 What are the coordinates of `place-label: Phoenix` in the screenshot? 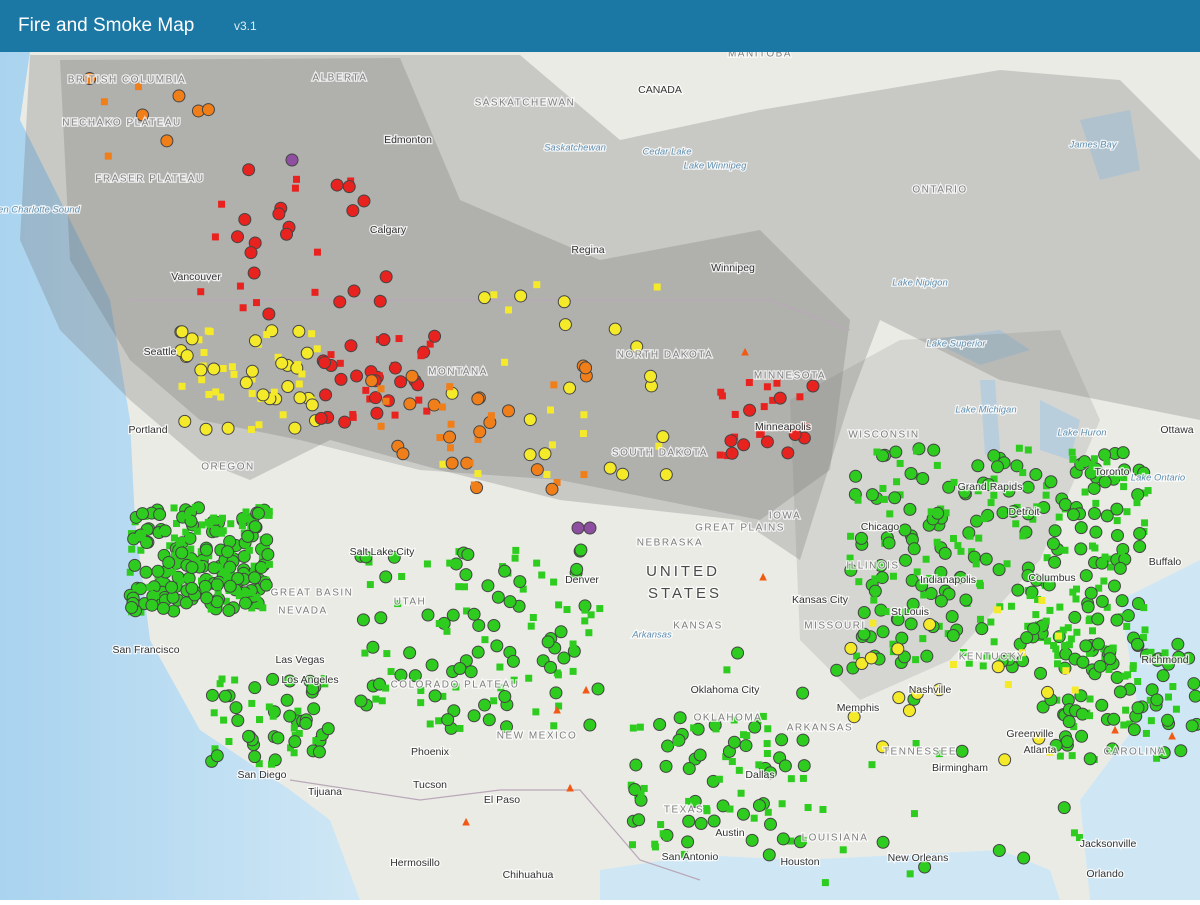 It's located at (430, 752).